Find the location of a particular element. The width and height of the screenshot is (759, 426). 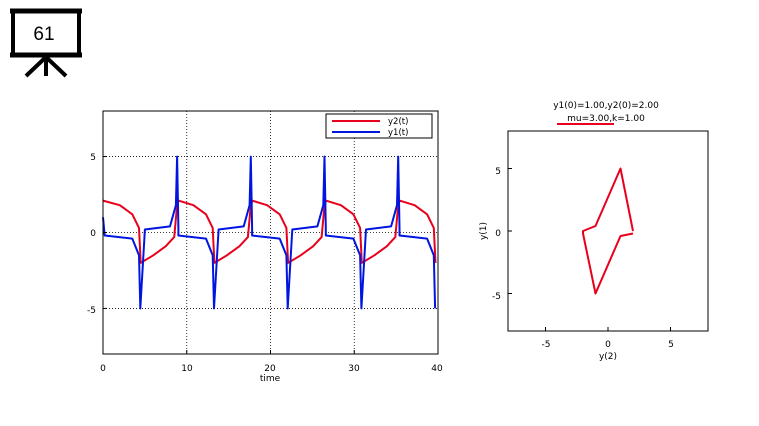

x-tick-label: 10 is located at coordinates (187, 369).